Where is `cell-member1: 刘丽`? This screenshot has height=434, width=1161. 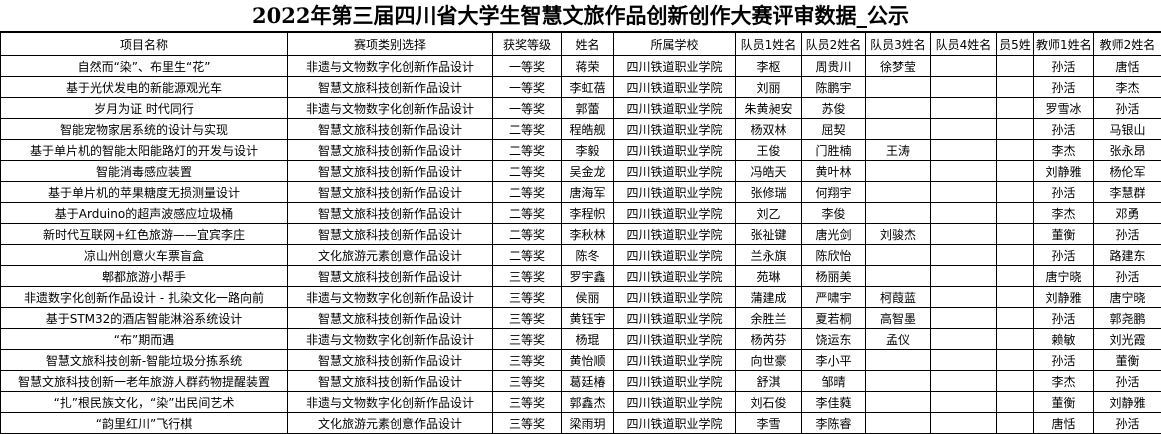
cell-member1: 刘丽 is located at coordinates (769, 87).